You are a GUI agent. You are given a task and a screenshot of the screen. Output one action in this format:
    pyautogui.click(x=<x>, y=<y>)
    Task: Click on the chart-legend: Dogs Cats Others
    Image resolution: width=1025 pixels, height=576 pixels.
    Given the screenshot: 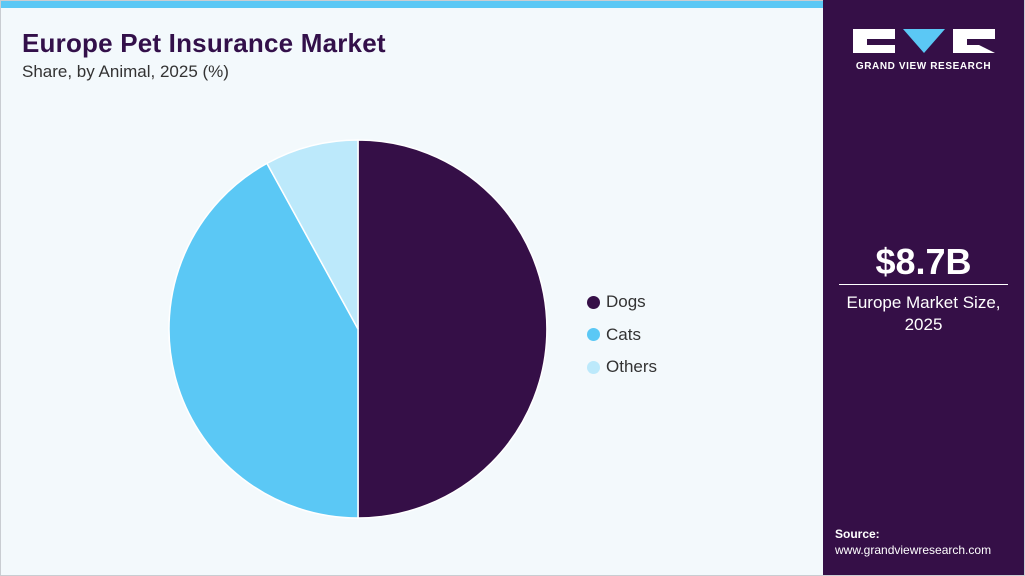 What is the action you would take?
    pyautogui.click(x=622, y=335)
    